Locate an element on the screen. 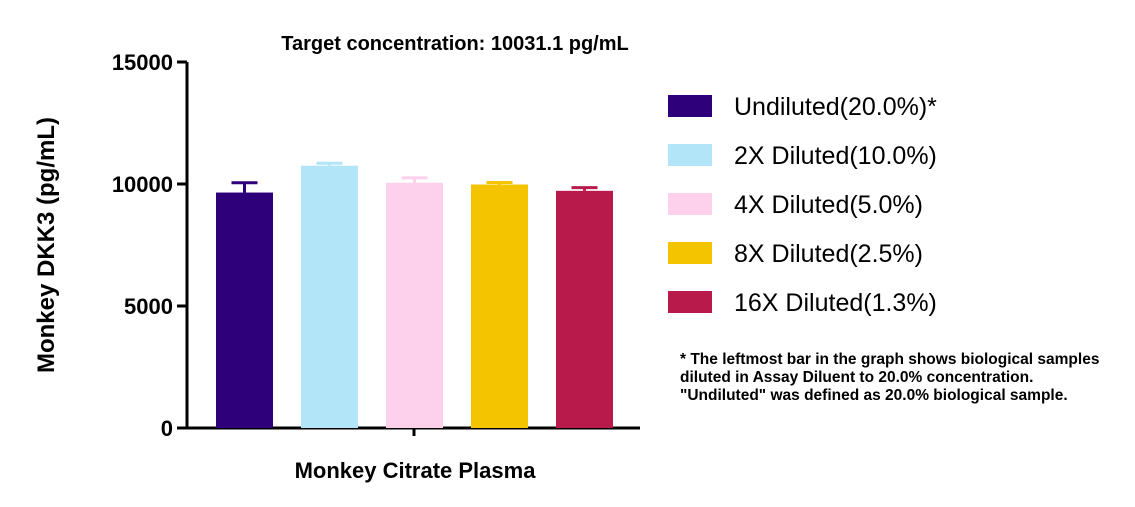  legend-label: Undiluted(20.0%)* is located at coordinates (835, 107).